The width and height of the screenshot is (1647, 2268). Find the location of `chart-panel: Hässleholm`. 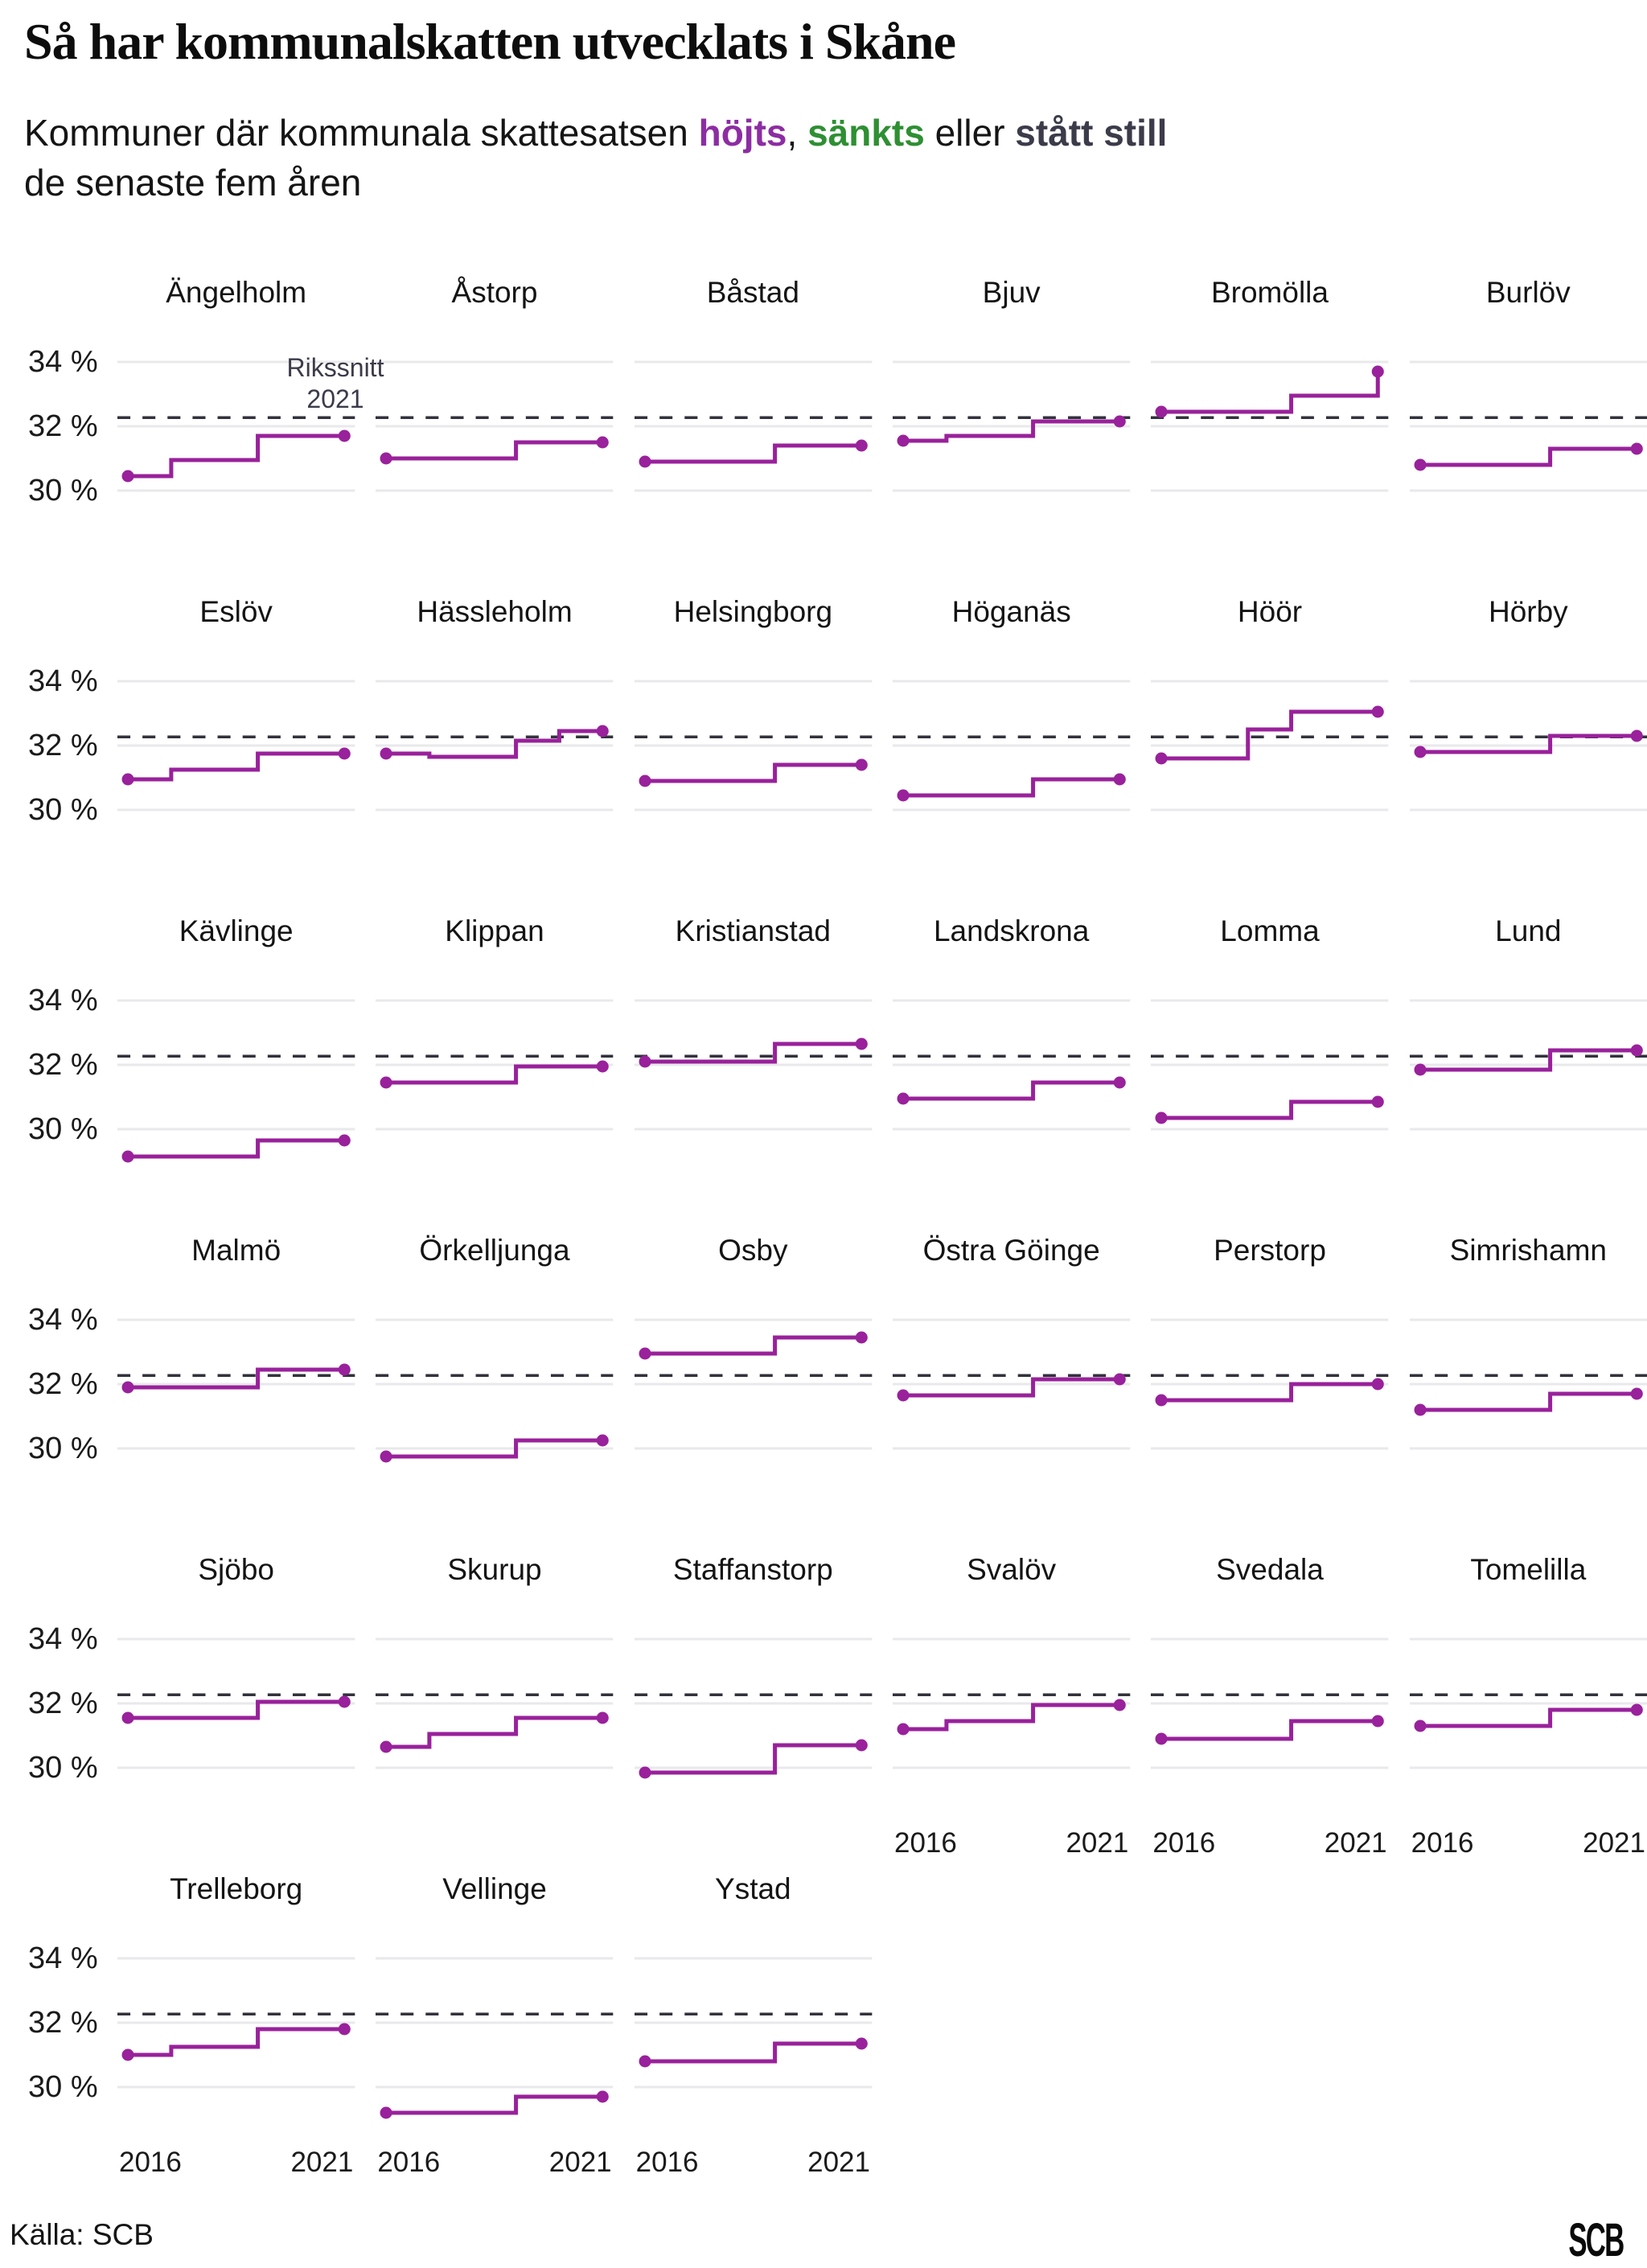

chart-panel: Hässleholm is located at coordinates (495, 721).